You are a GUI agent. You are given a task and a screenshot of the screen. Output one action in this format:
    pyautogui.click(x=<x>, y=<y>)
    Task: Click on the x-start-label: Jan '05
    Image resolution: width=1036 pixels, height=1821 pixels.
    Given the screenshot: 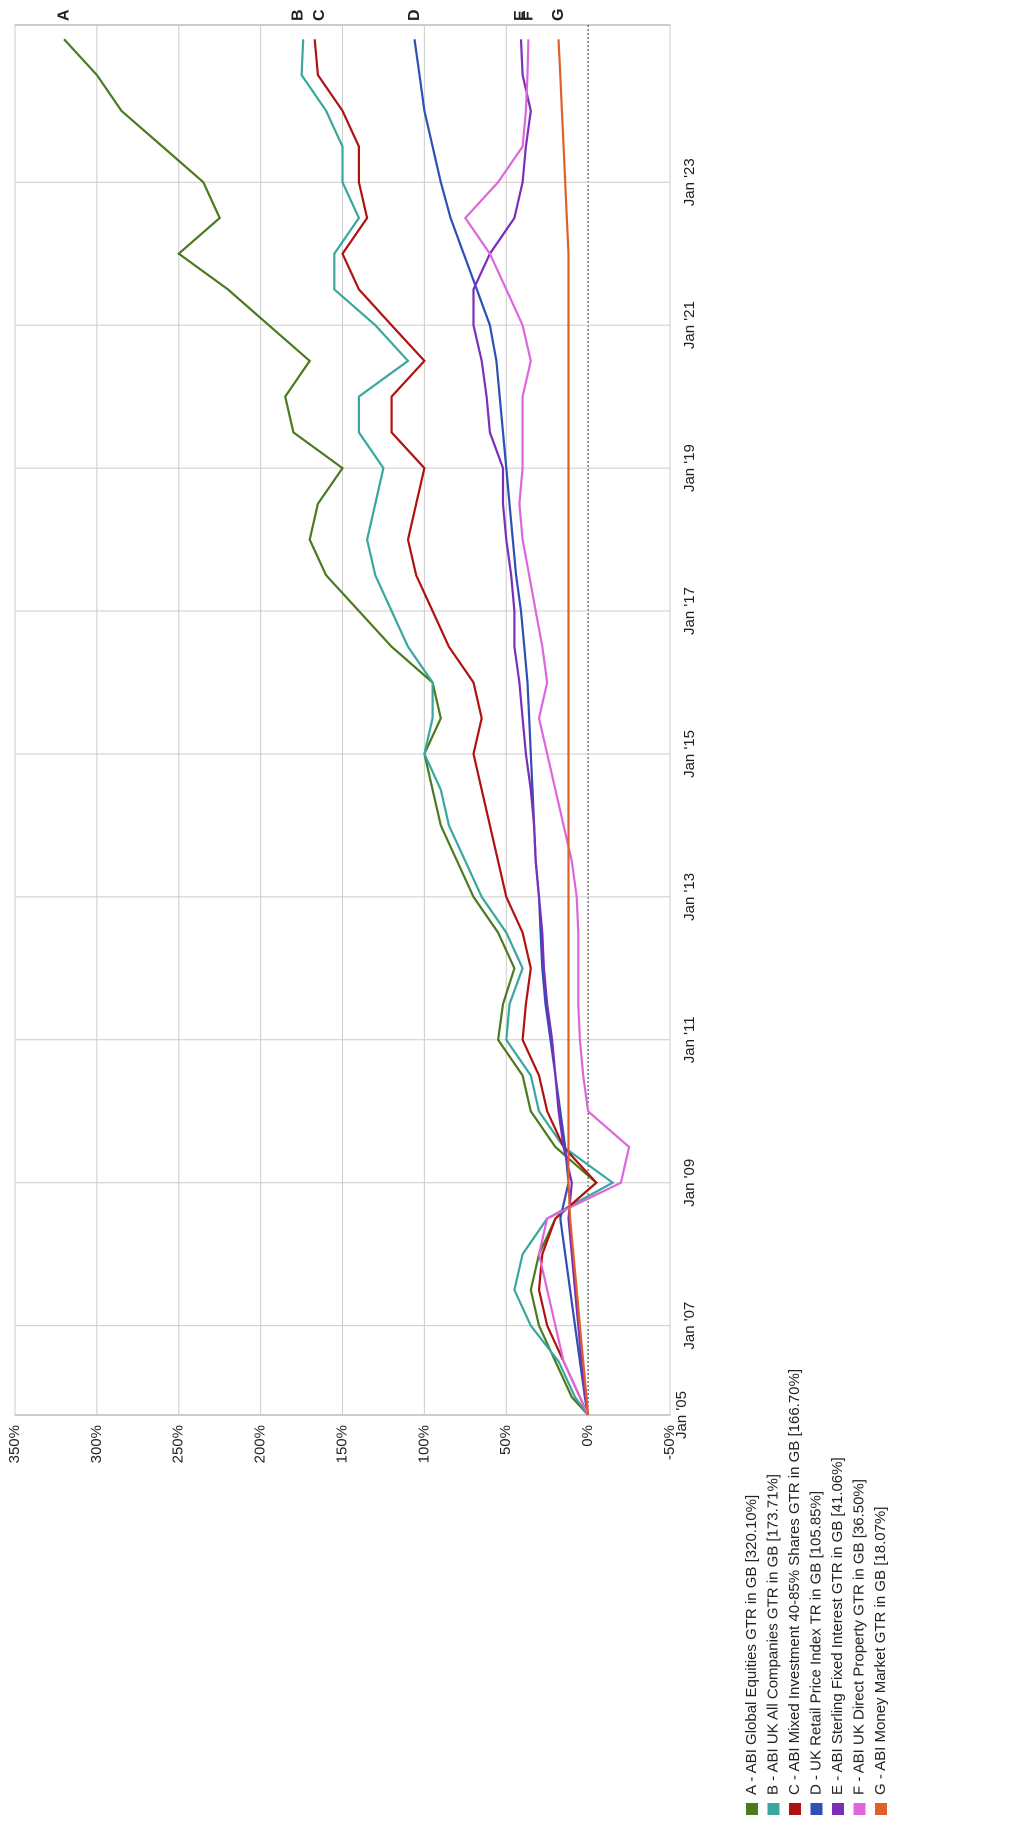 What is the action you would take?
    pyautogui.click(x=681, y=1415)
    